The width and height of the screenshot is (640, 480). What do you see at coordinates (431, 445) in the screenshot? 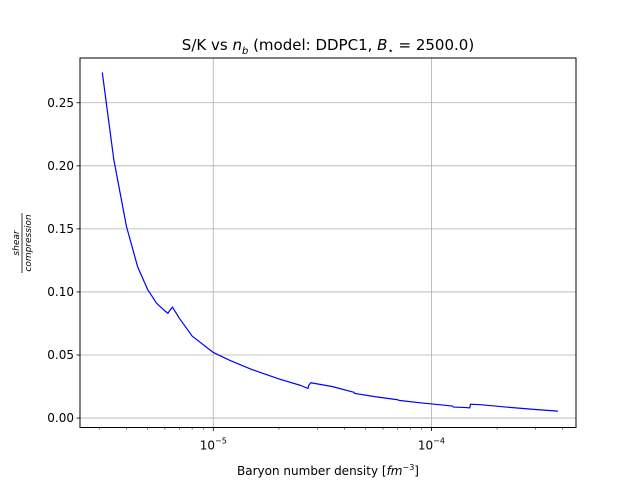
I see `x-tick-label: 10⁻⁴` at bounding box center [431, 445].